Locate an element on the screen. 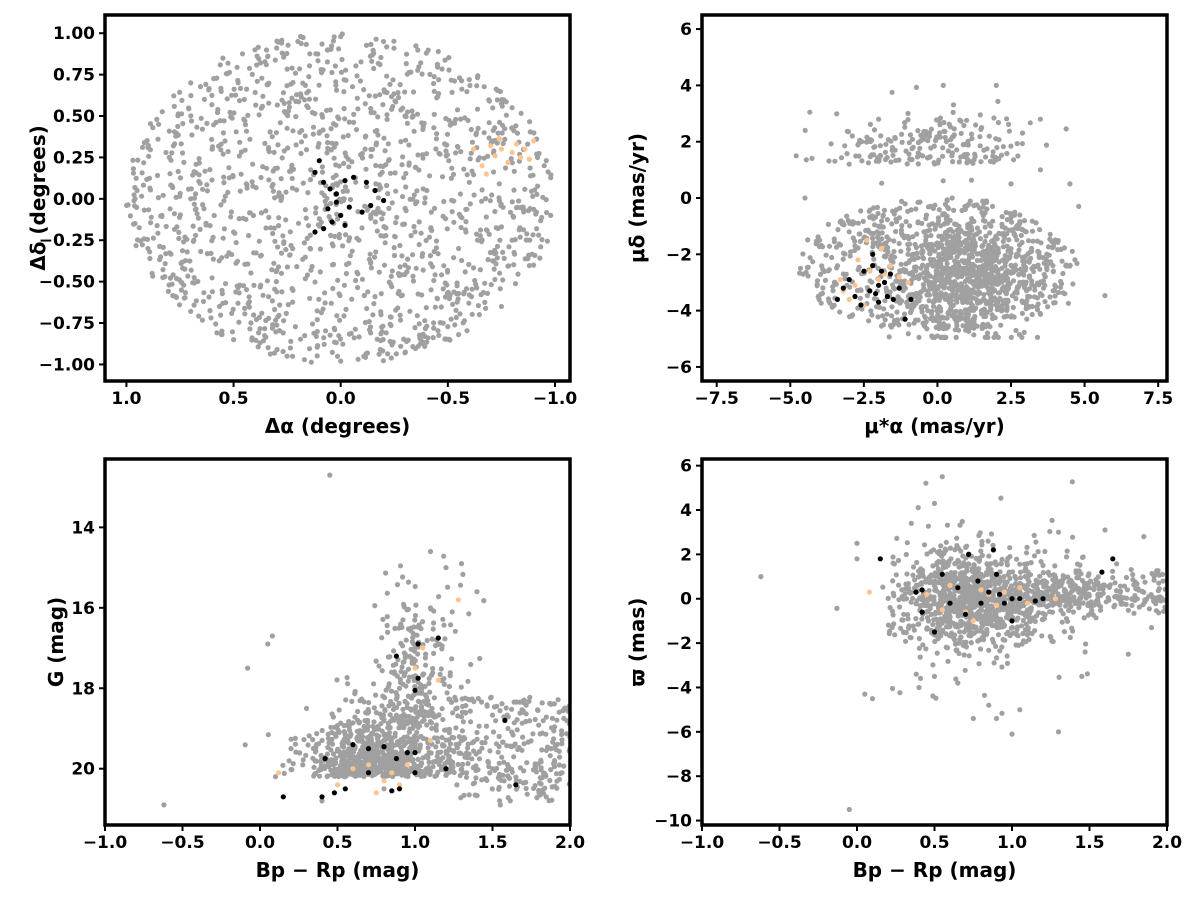 The height and width of the screenshot is (900, 1200). group-b-point is located at coordinates (371, 205).